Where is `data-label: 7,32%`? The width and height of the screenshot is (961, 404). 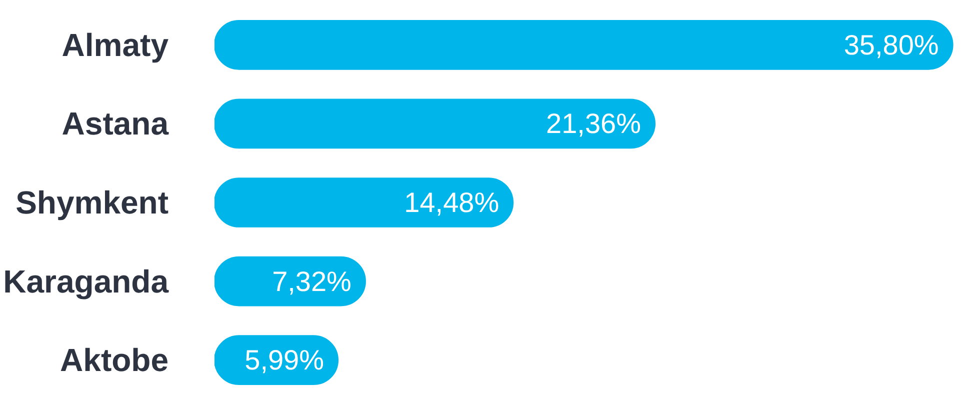
data-label: 7,32% is located at coordinates (312, 281).